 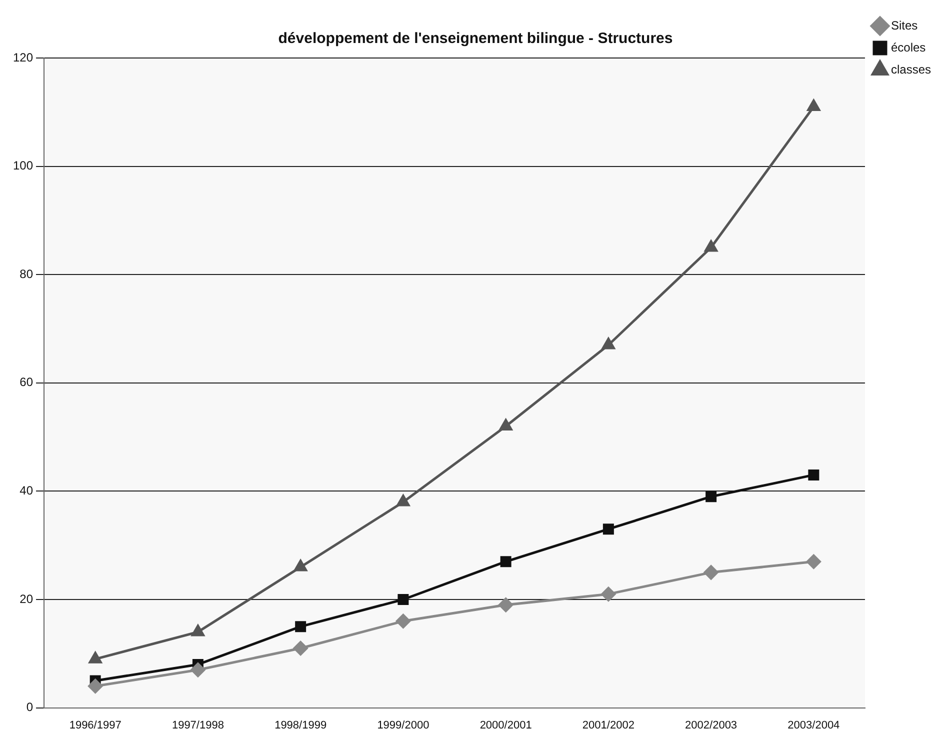 I want to click on y-tick-label: 80, so click(x=27, y=273).